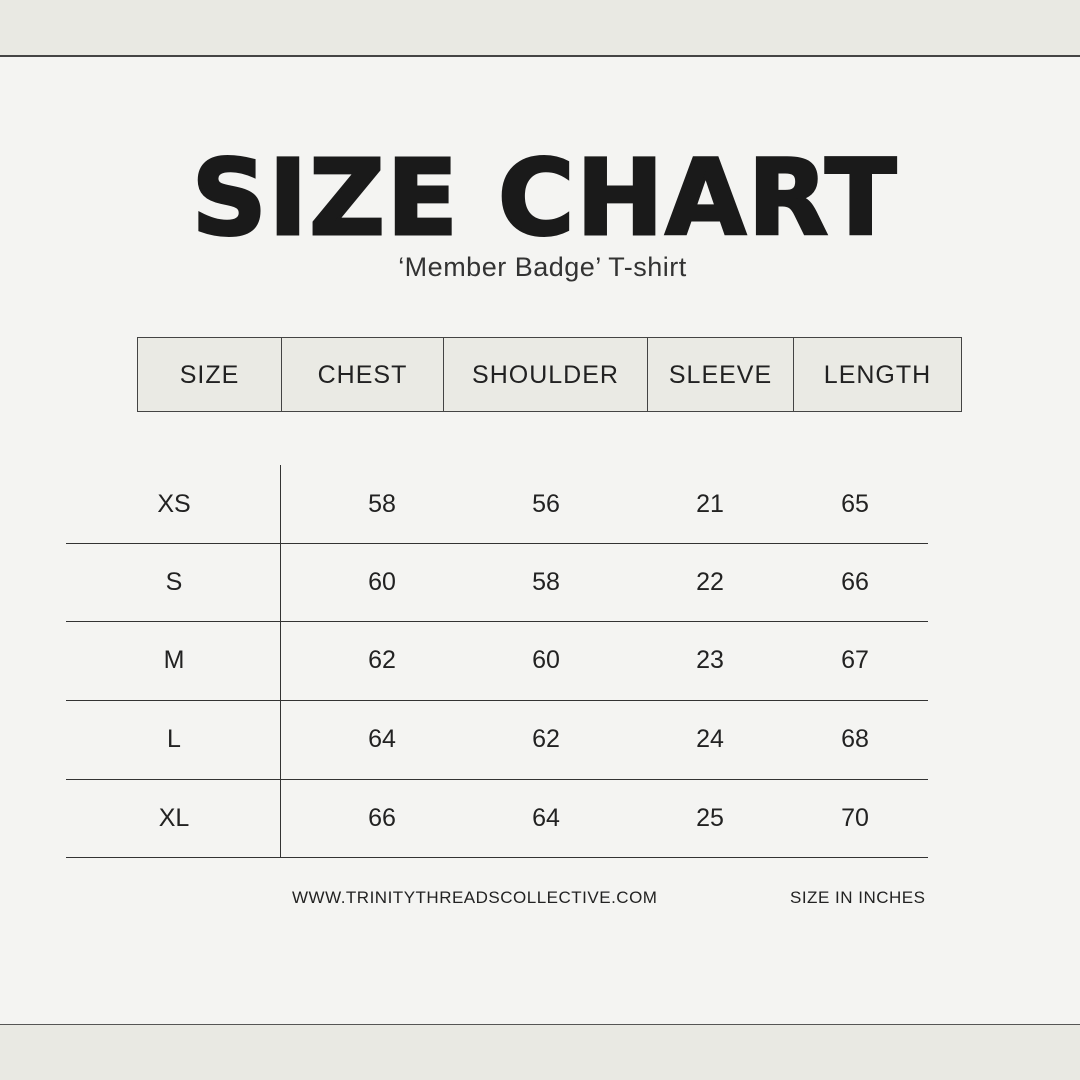 This screenshot has height=1080, width=1080. Describe the element at coordinates (546, 504) in the screenshot. I see `table-cell: 56` at that location.